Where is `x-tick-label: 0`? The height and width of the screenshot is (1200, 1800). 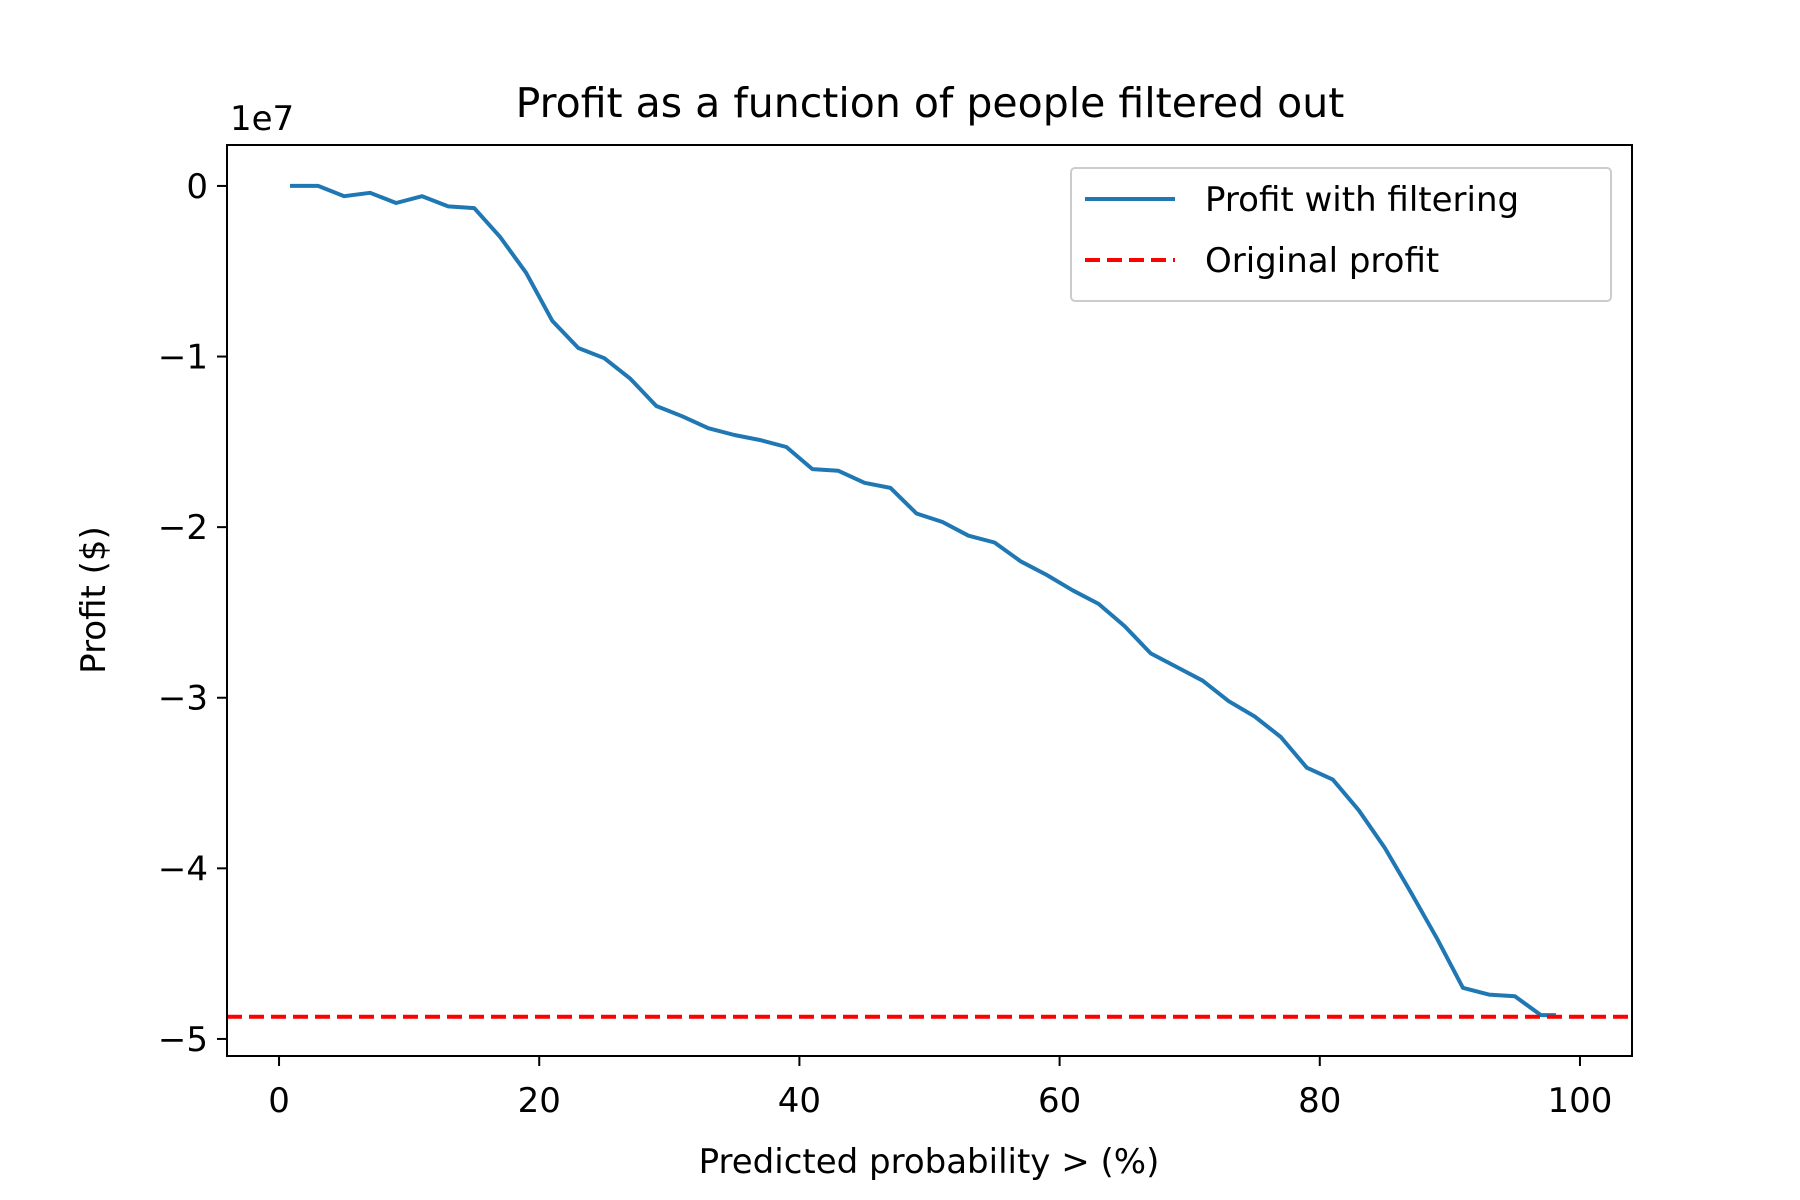
x-tick-label: 0 is located at coordinates (279, 1101).